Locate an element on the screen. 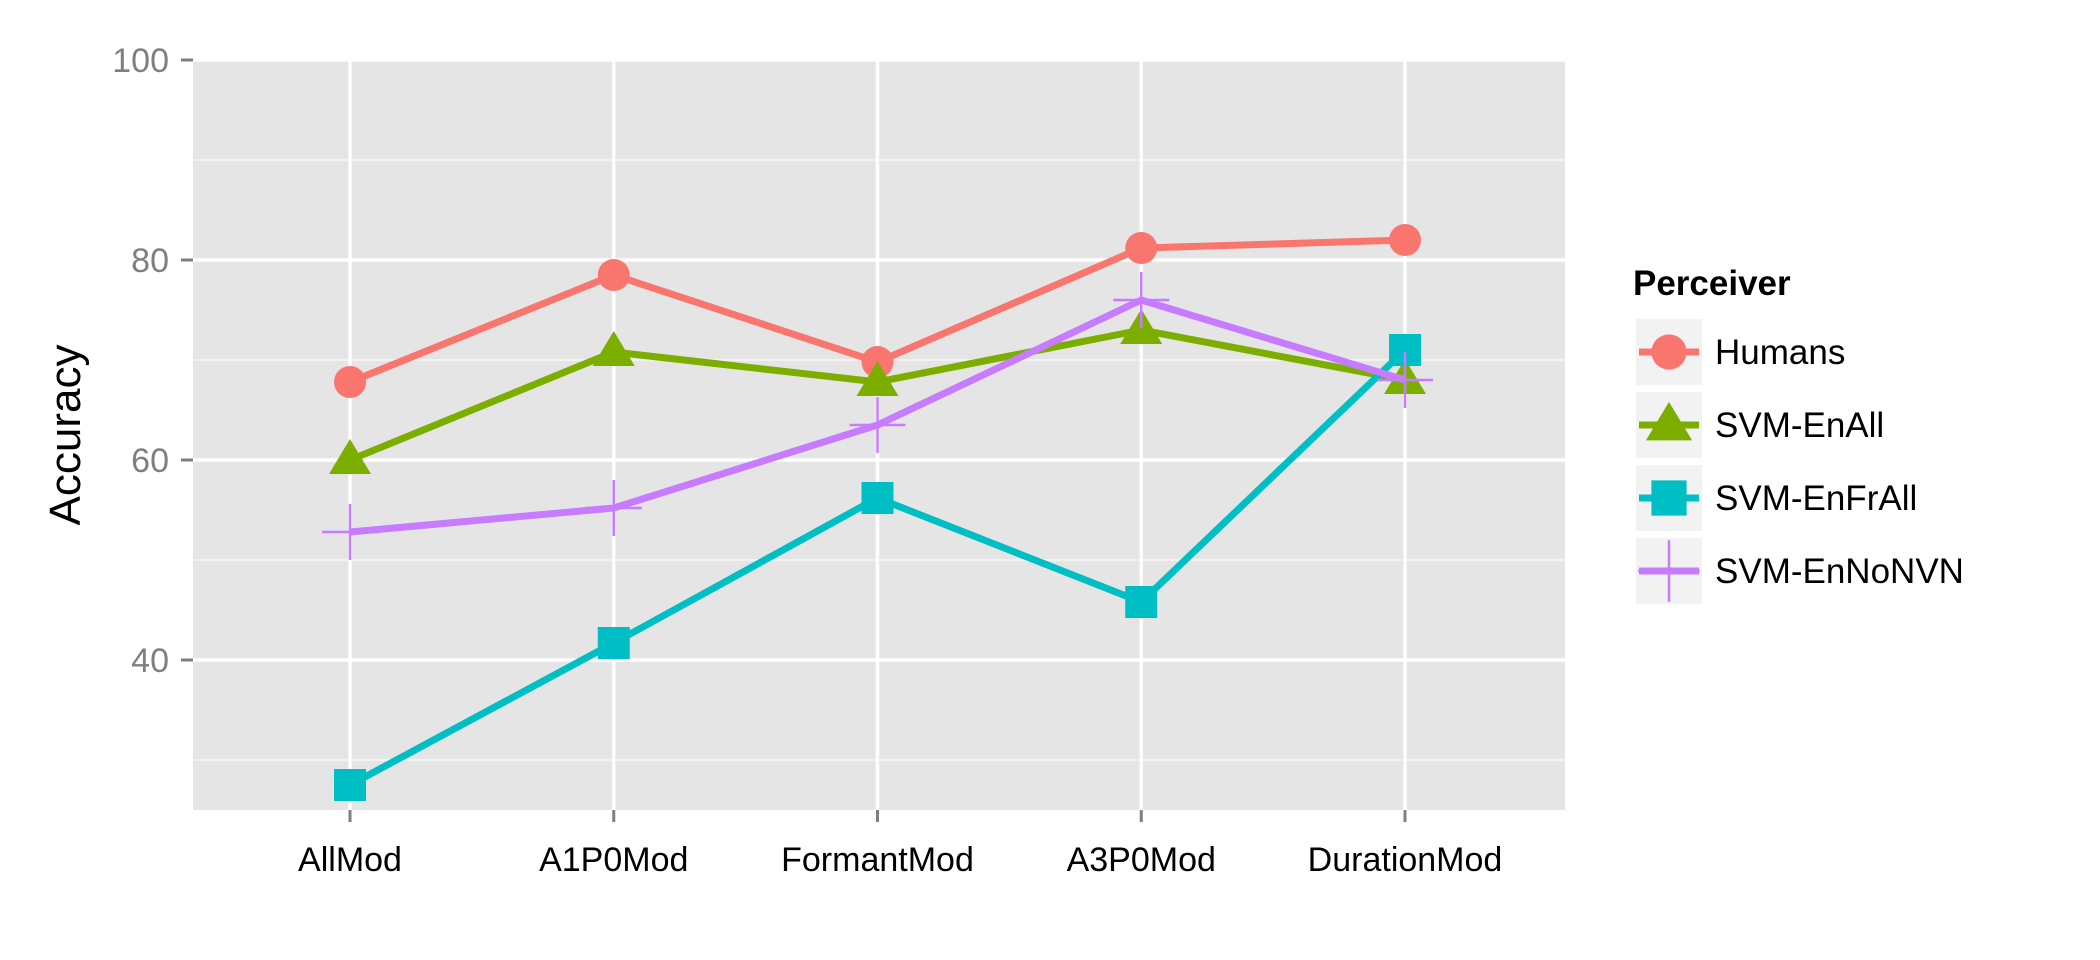 This screenshot has height=960, width=2100. x-tick-label: A3P0Mod is located at coordinates (1141, 860).